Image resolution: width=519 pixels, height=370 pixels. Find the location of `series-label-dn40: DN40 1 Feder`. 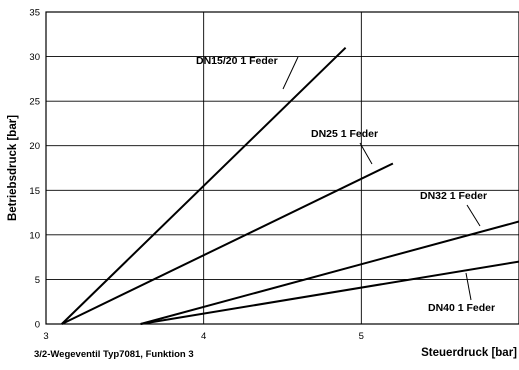

series-label-dn40: DN40 1 Feder is located at coordinates (461, 308).